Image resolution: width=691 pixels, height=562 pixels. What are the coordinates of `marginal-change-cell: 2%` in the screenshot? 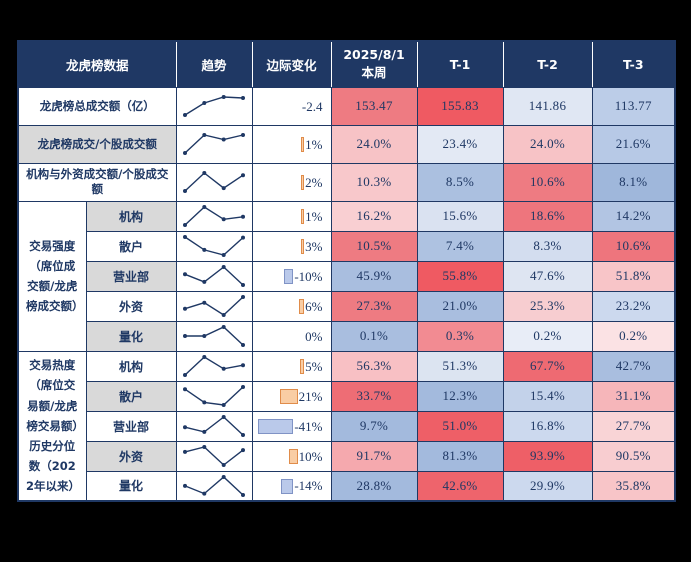 It's located at (291, 182).